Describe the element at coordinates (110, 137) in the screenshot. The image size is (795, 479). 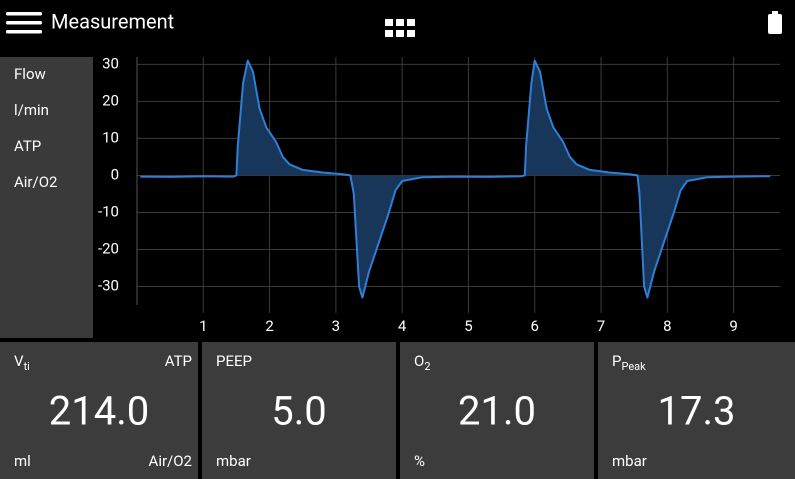
I see `y-tick-label: 10` at that location.